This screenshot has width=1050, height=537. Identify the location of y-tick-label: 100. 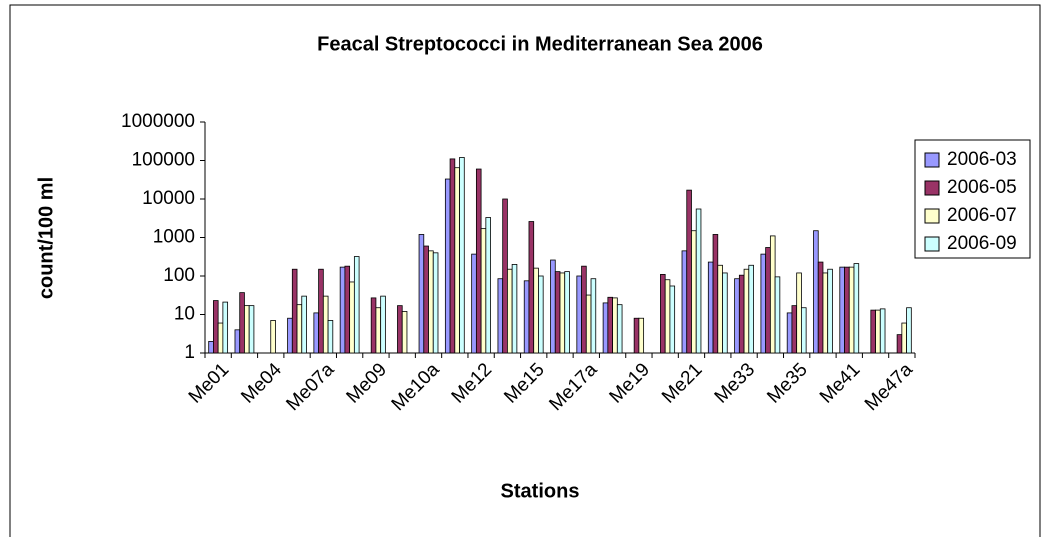
(179, 275).